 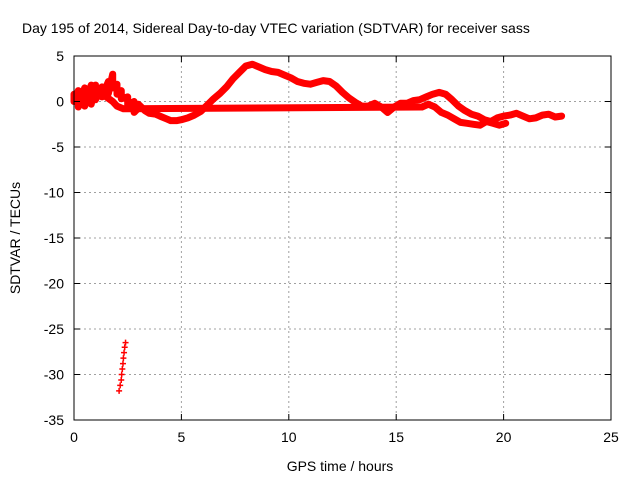 I want to click on x-tick-label: 10, so click(x=289, y=437).